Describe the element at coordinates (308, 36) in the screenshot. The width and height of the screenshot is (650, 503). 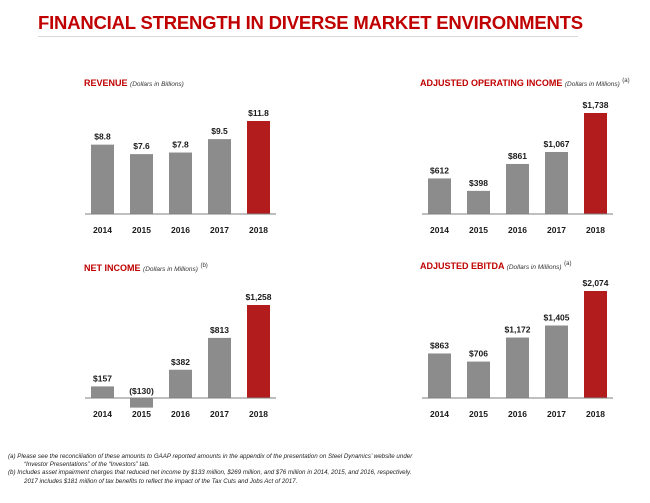
I see `title-divider` at that location.